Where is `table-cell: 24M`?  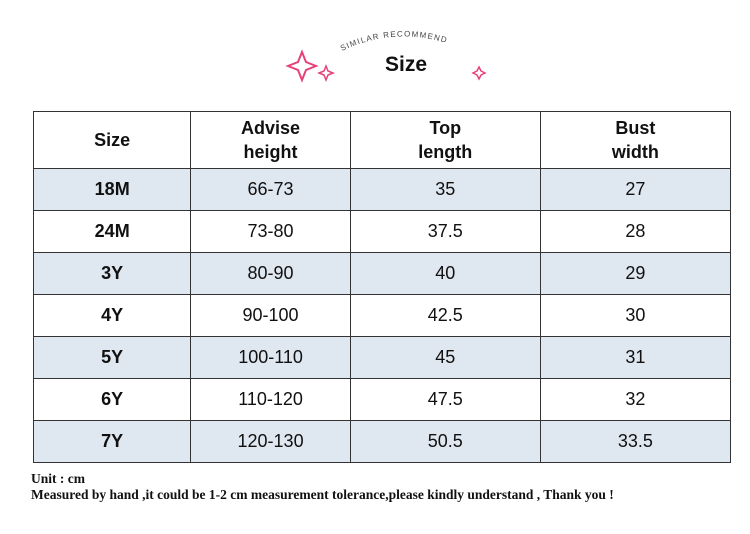 table-cell: 24M is located at coordinates (112, 231).